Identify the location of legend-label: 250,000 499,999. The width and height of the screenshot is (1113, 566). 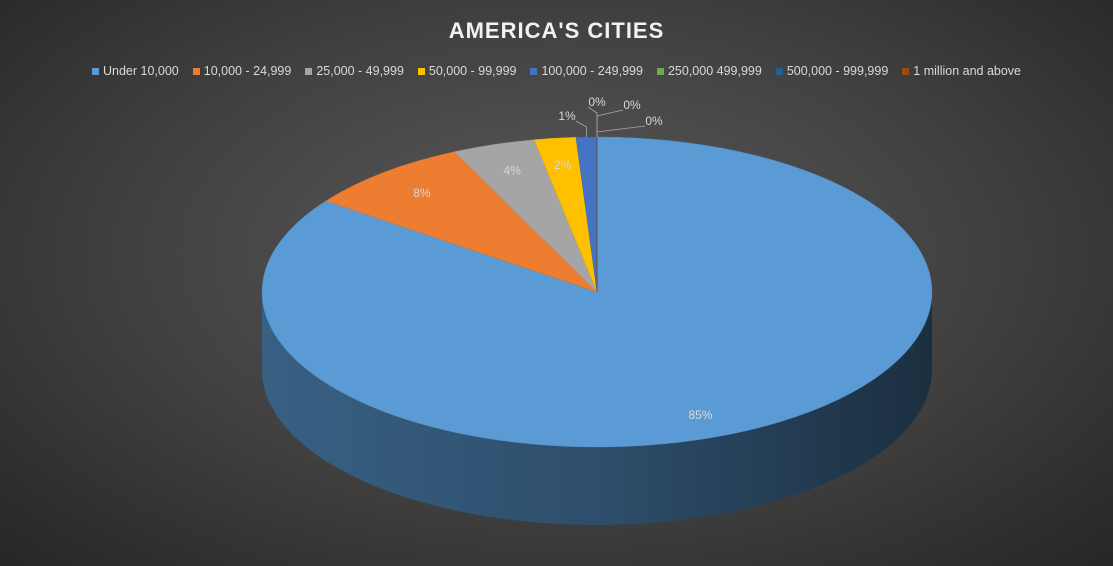
(714, 71).